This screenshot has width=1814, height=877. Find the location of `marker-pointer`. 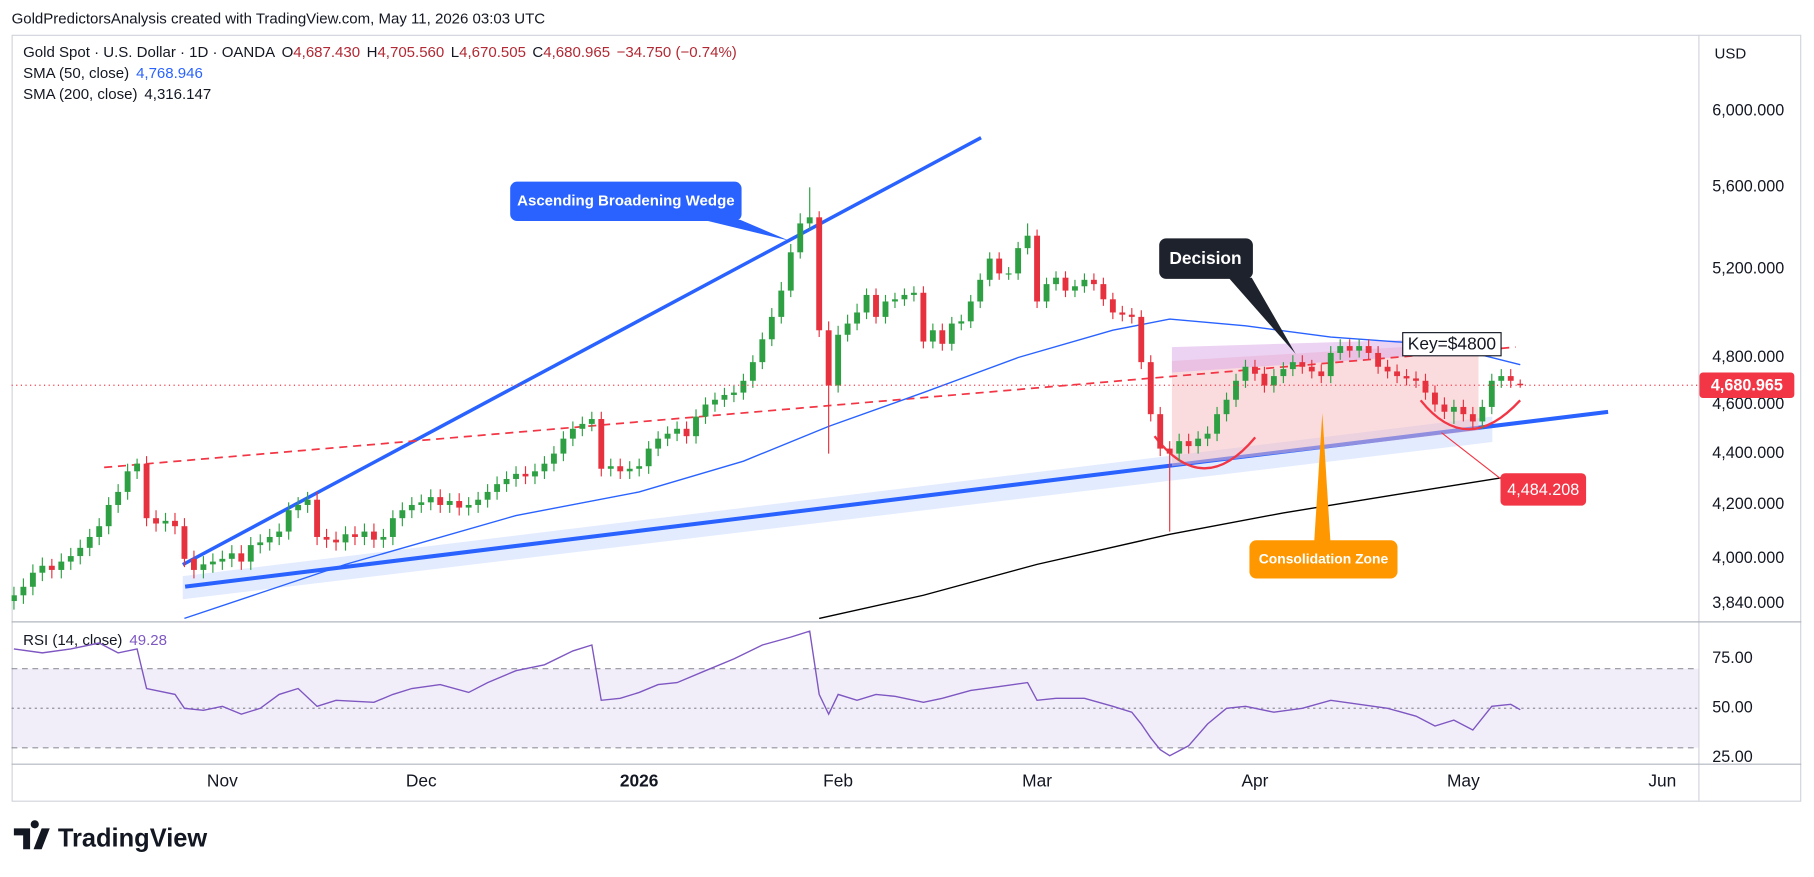

marker-pointer is located at coordinates (1473, 457).